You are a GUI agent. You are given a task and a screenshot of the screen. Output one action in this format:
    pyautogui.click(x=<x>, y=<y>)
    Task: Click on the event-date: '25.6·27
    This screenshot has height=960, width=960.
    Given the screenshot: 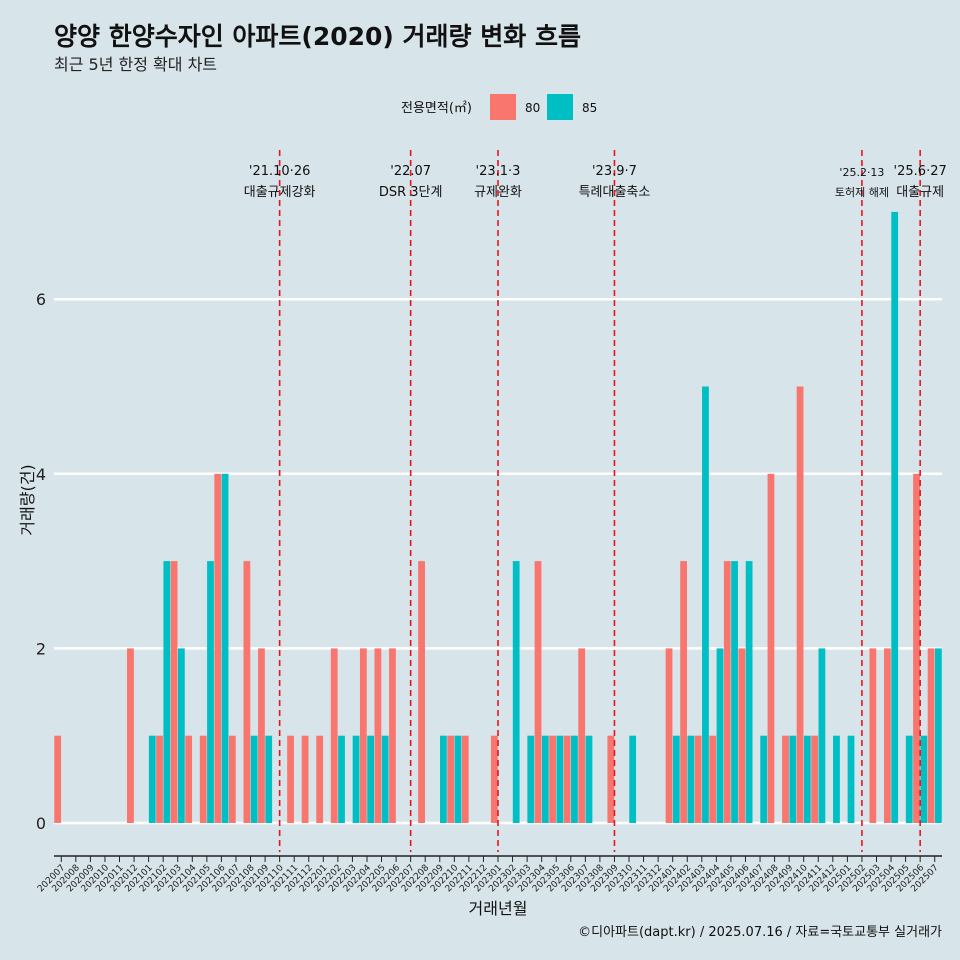 What is the action you would take?
    pyautogui.click(x=920, y=171)
    